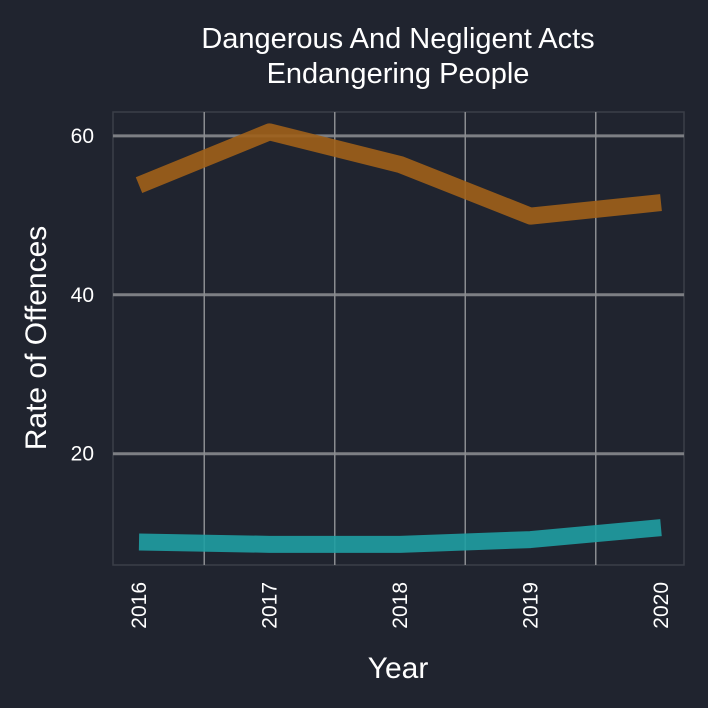 This screenshot has width=708, height=708. Describe the element at coordinates (36, 338) in the screenshot. I see `y-axis-title: Rate of Offences` at that location.